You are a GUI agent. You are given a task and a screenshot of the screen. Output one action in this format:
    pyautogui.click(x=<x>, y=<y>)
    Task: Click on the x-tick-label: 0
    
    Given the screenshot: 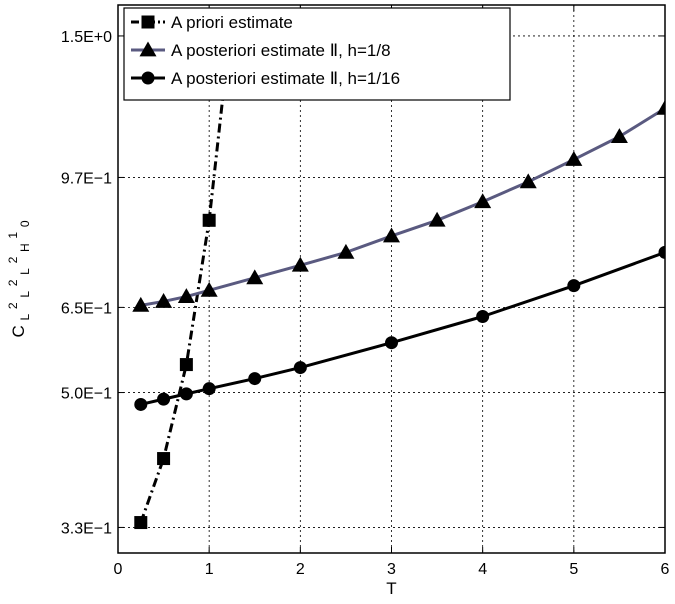 What is the action you would take?
    pyautogui.click(x=118, y=569)
    